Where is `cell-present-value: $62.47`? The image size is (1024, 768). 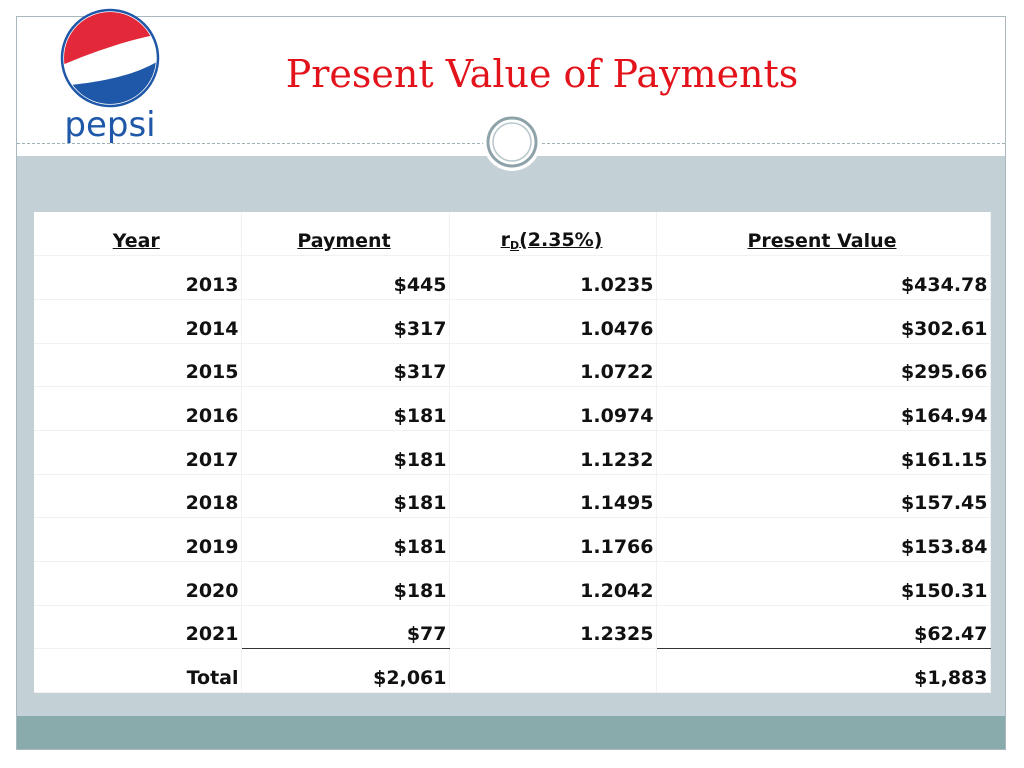
cell-present-value: $62.47 is located at coordinates (823, 627).